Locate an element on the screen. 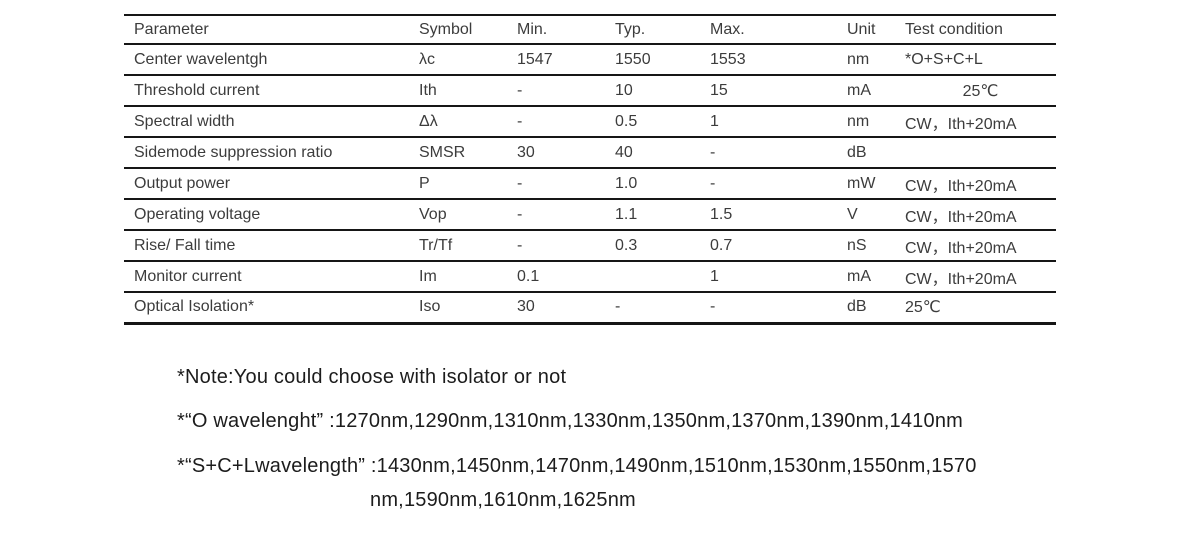  cell-symbol: Δλ is located at coordinates (468, 122).